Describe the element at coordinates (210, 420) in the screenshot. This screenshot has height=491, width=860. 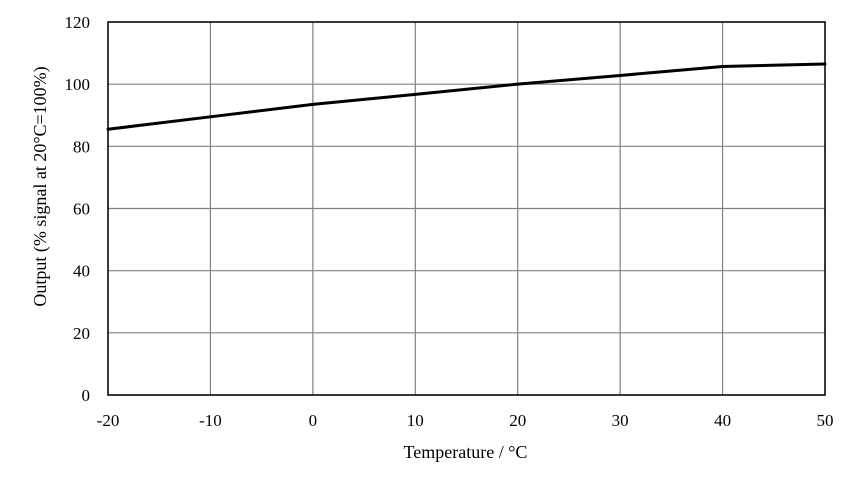
I see `x-tick-label-1: -10` at that location.